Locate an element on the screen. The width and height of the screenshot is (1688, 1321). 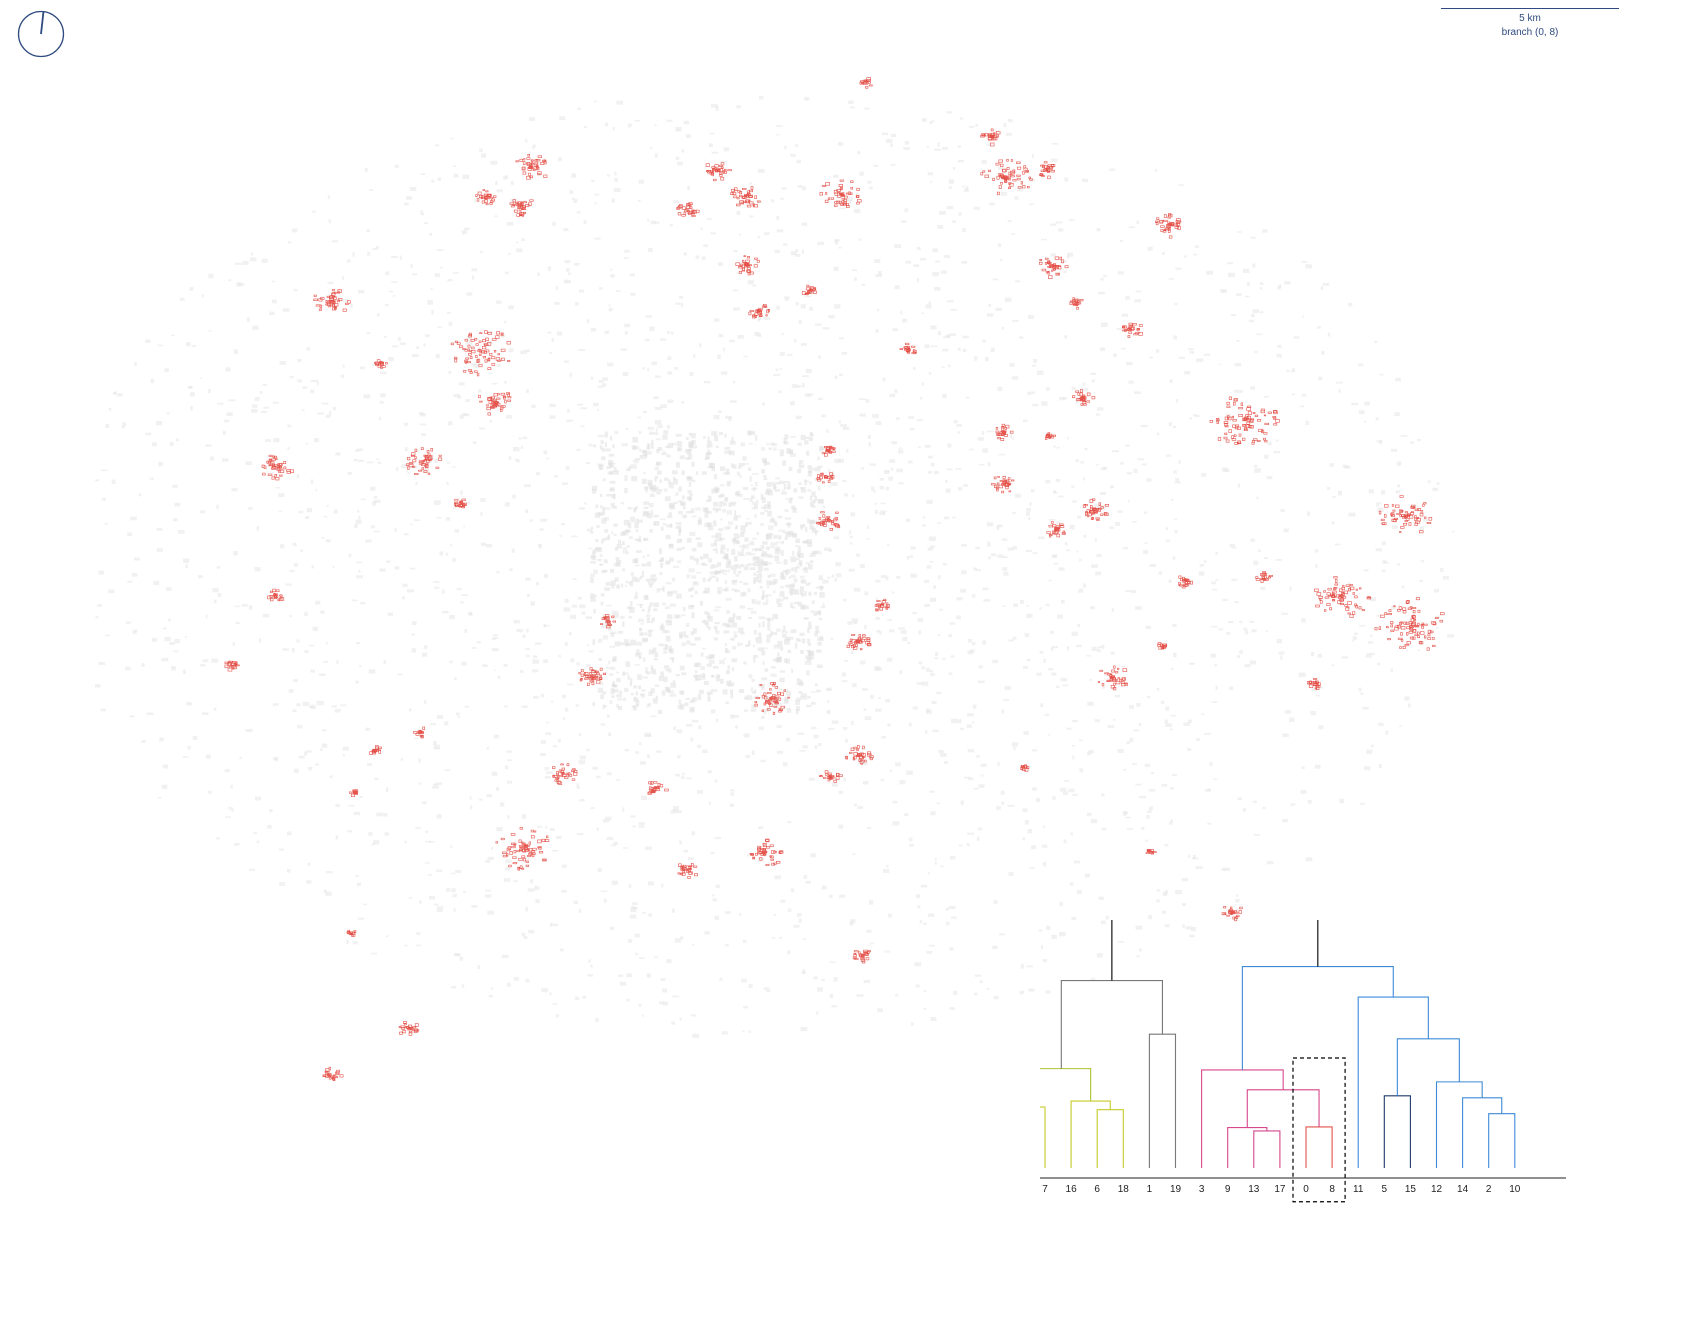
leaf-label: 0 is located at coordinates (1306, 1189).